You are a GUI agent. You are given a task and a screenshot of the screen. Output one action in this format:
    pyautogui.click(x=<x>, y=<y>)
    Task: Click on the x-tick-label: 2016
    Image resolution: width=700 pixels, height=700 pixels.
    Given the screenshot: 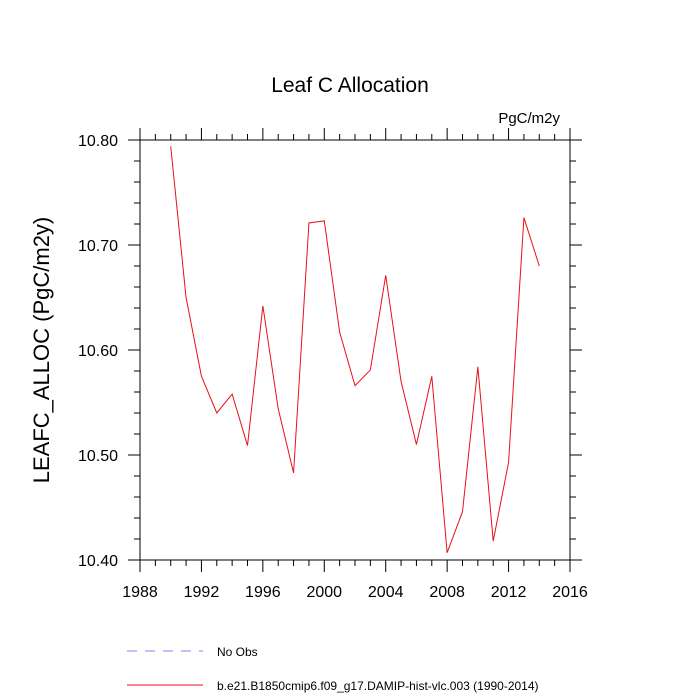 What is the action you would take?
    pyautogui.click(x=570, y=592)
    